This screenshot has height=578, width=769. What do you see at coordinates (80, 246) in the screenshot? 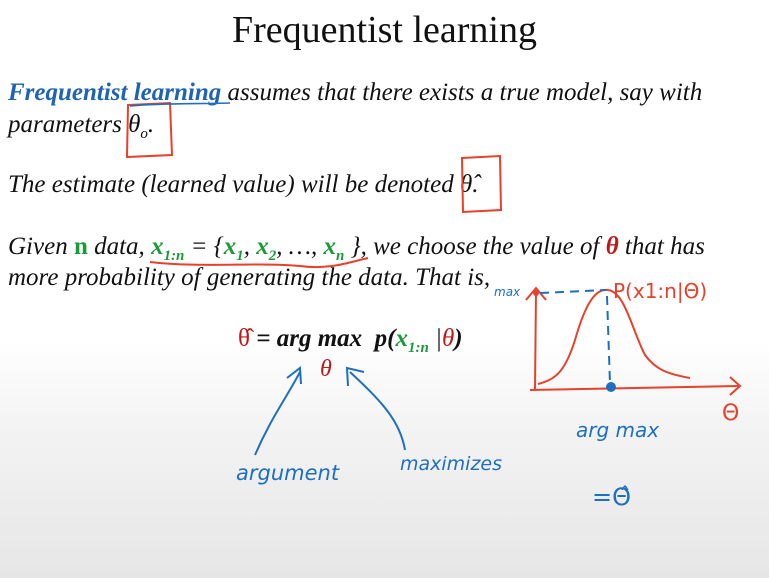
I see `n-symbol: n` at bounding box center [80, 246].